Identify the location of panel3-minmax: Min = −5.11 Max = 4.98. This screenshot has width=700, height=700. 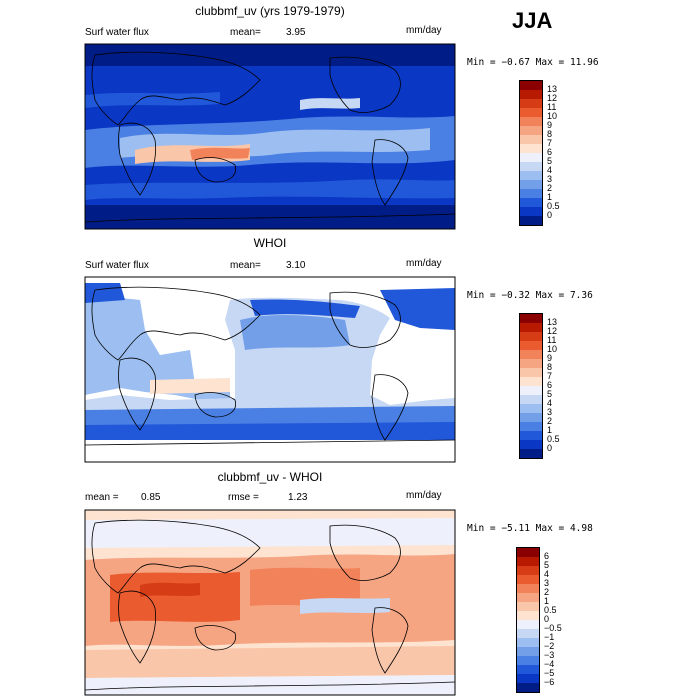
(530, 528).